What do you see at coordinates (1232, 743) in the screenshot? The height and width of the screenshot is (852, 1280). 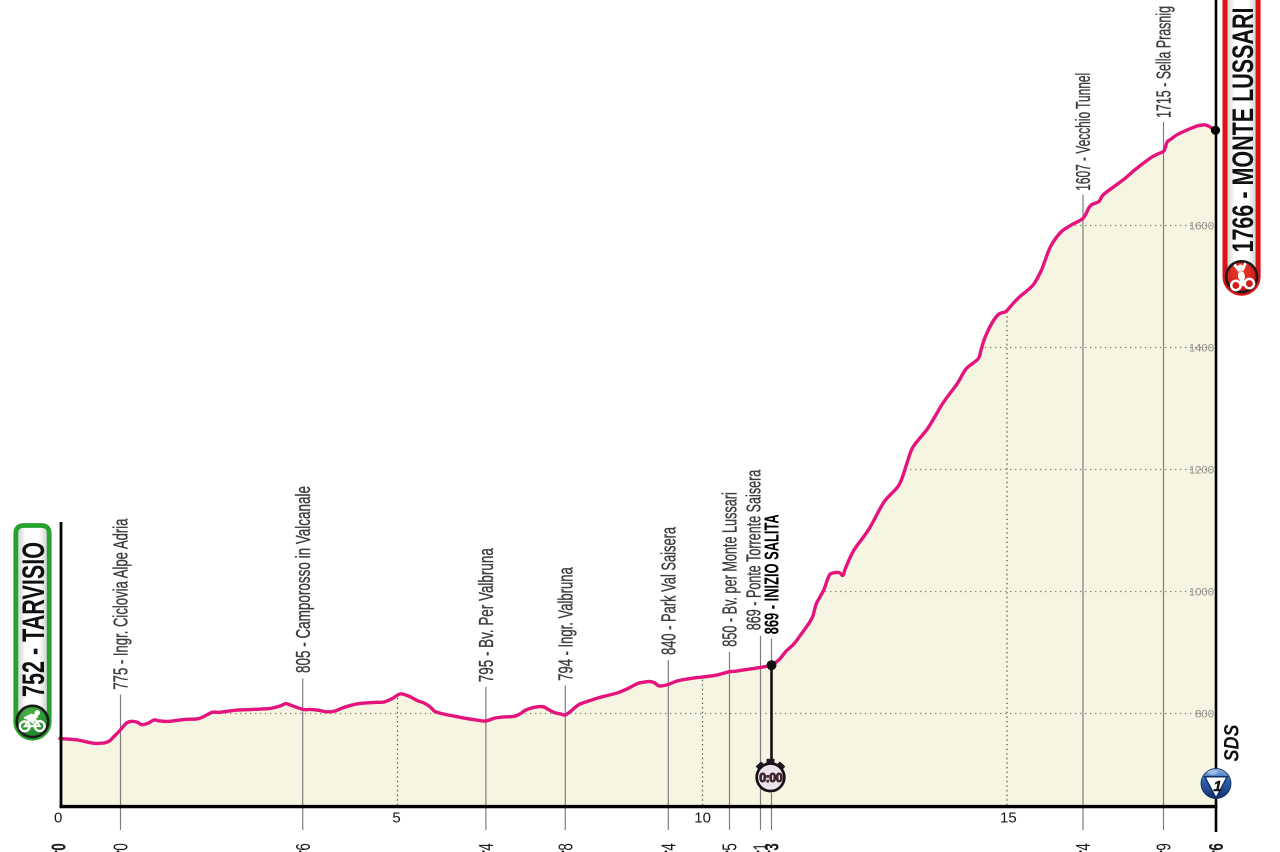 I see `svg-text: SDS` at bounding box center [1232, 743].